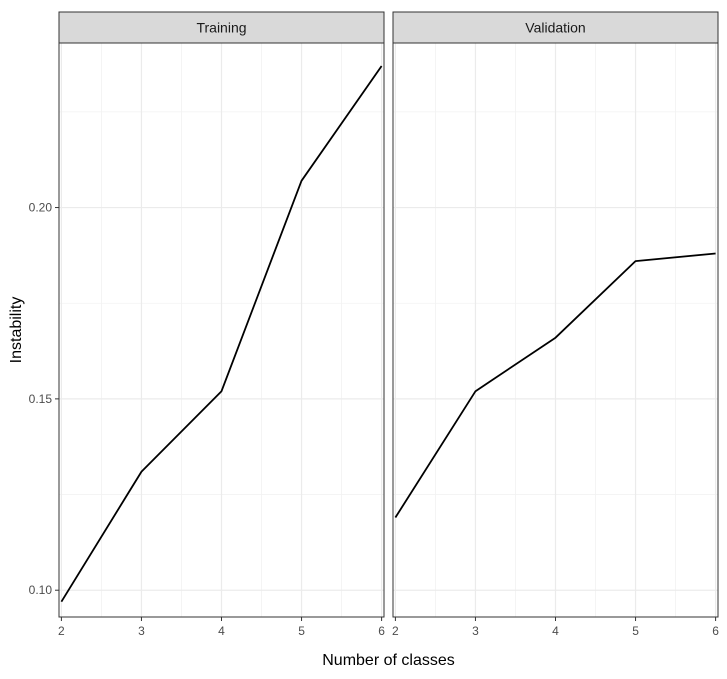 This screenshot has width=727, height=679. I want to click on facet-strip, so click(221, 27).